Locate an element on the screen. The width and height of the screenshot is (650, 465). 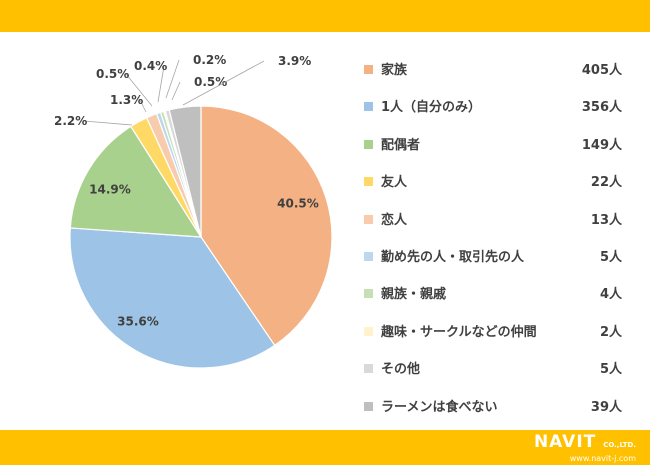
legend-item: その他 5人 is located at coordinates (499, 373).